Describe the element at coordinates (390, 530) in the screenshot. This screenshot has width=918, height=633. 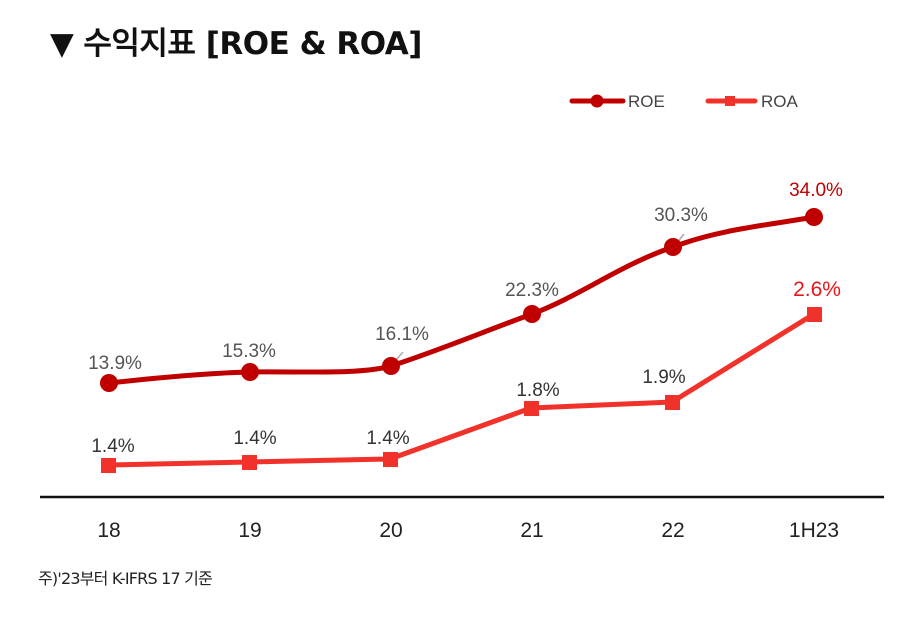
I see `x-tick-label: 20` at that location.